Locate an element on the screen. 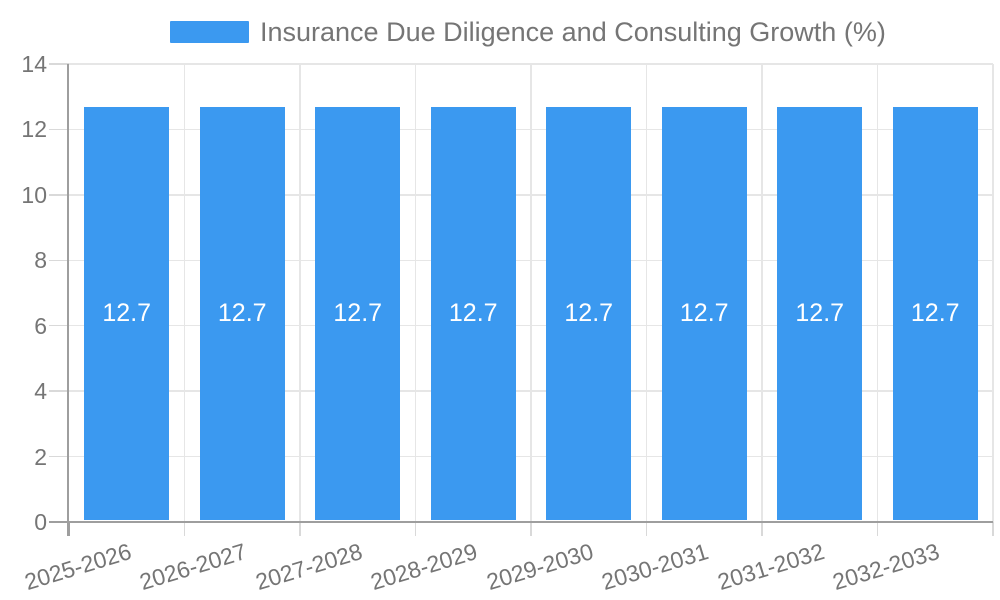 Image resolution: width=1000 pixels, height=600 pixels. y-axis-label: 2 is located at coordinates (40, 456).